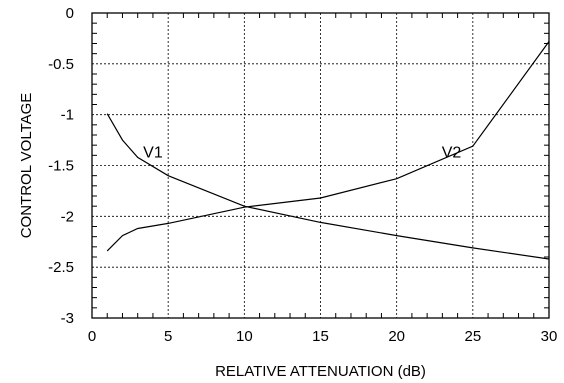  Describe the element at coordinates (320, 336) in the screenshot. I see `x-tick-label: 15` at that location.